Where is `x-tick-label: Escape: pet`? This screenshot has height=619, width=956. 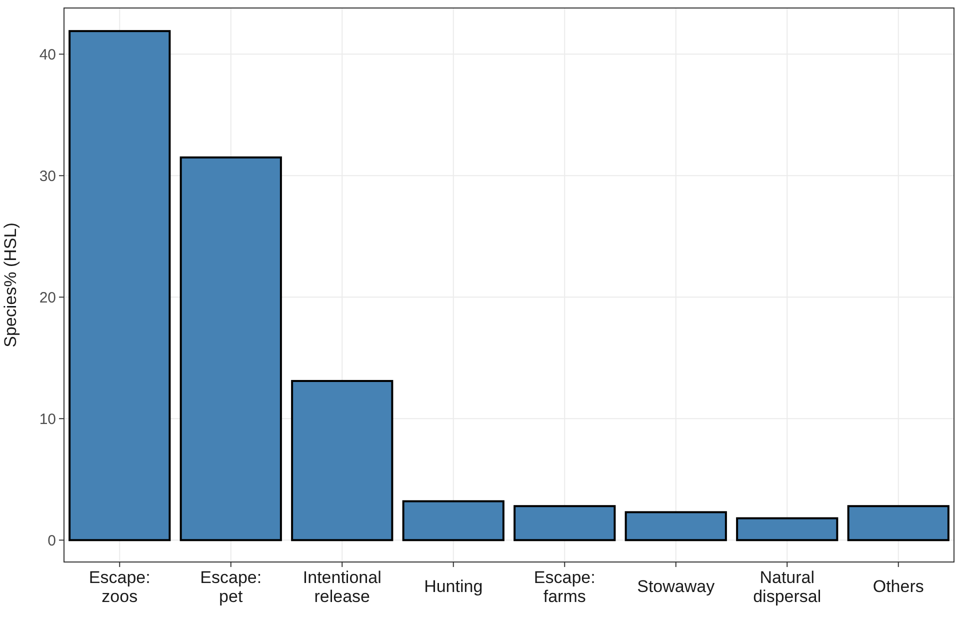
x-tick-label: Escape: pet is located at coordinates (231, 587).